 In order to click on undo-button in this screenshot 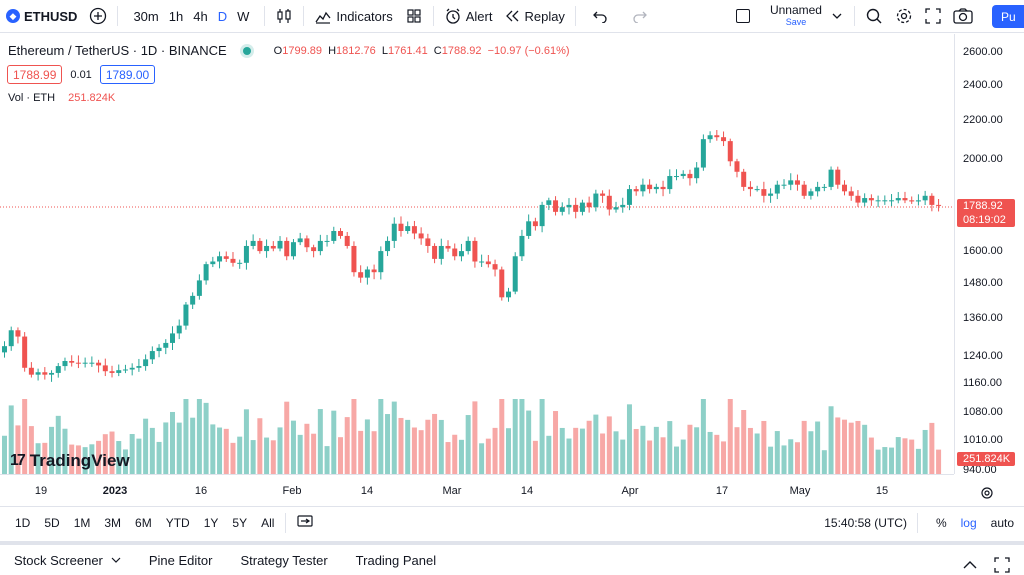, I will do `click(600, 16)`.